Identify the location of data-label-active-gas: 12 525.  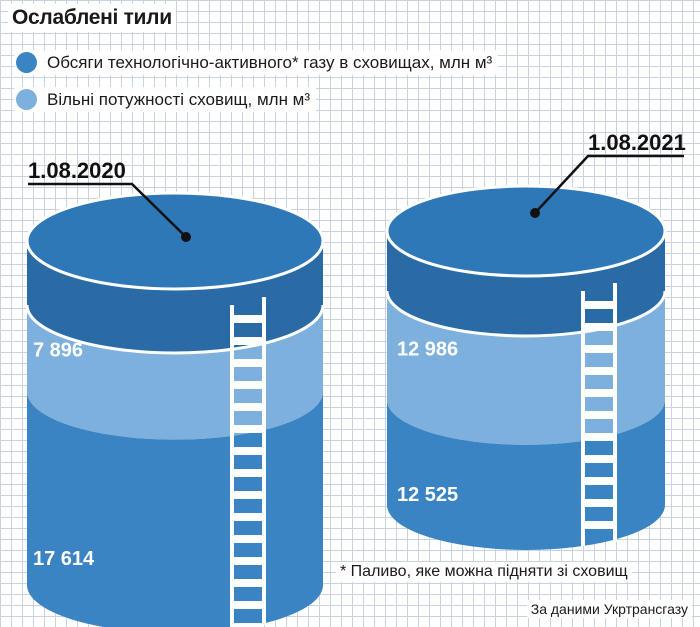
(427, 495).